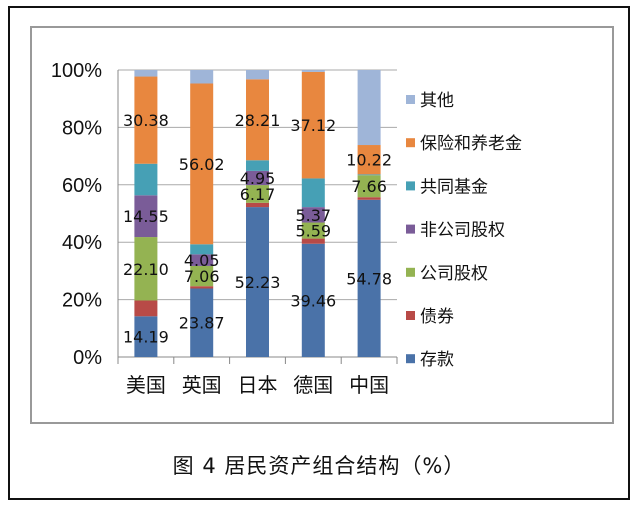 This screenshot has height=512, width=638. I want to click on legend-label: 公司股权, so click(454, 274).